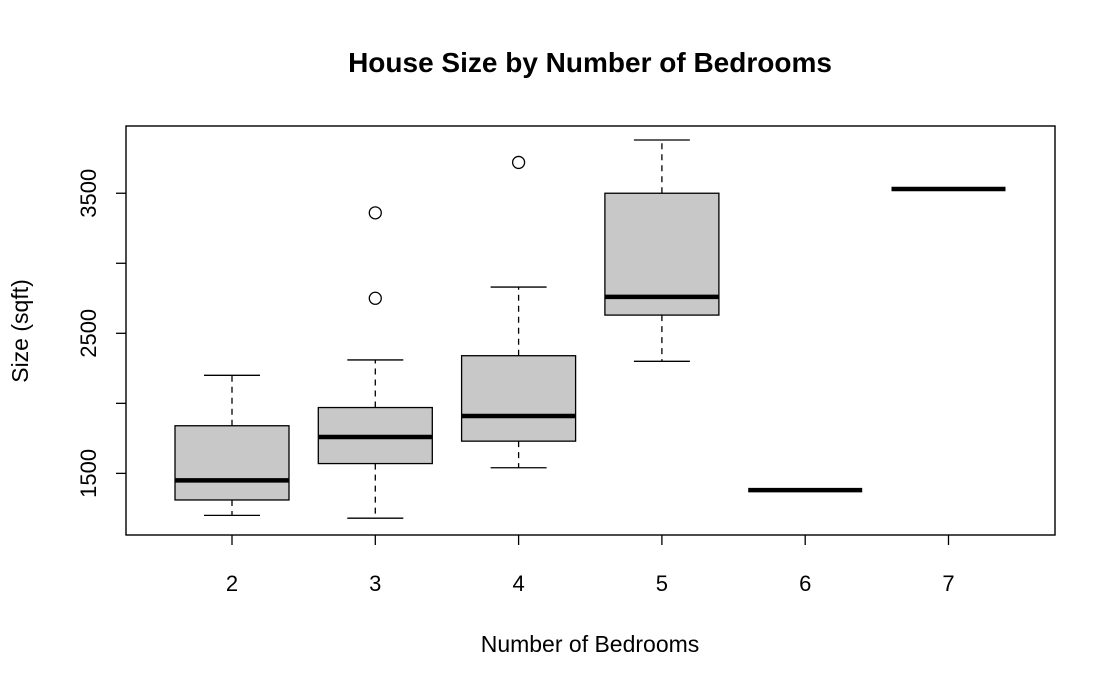 Image resolution: width=1120 pixels, height=692 pixels. Describe the element at coordinates (88, 473) in the screenshot. I see `y-tick-label: 1500` at that location.